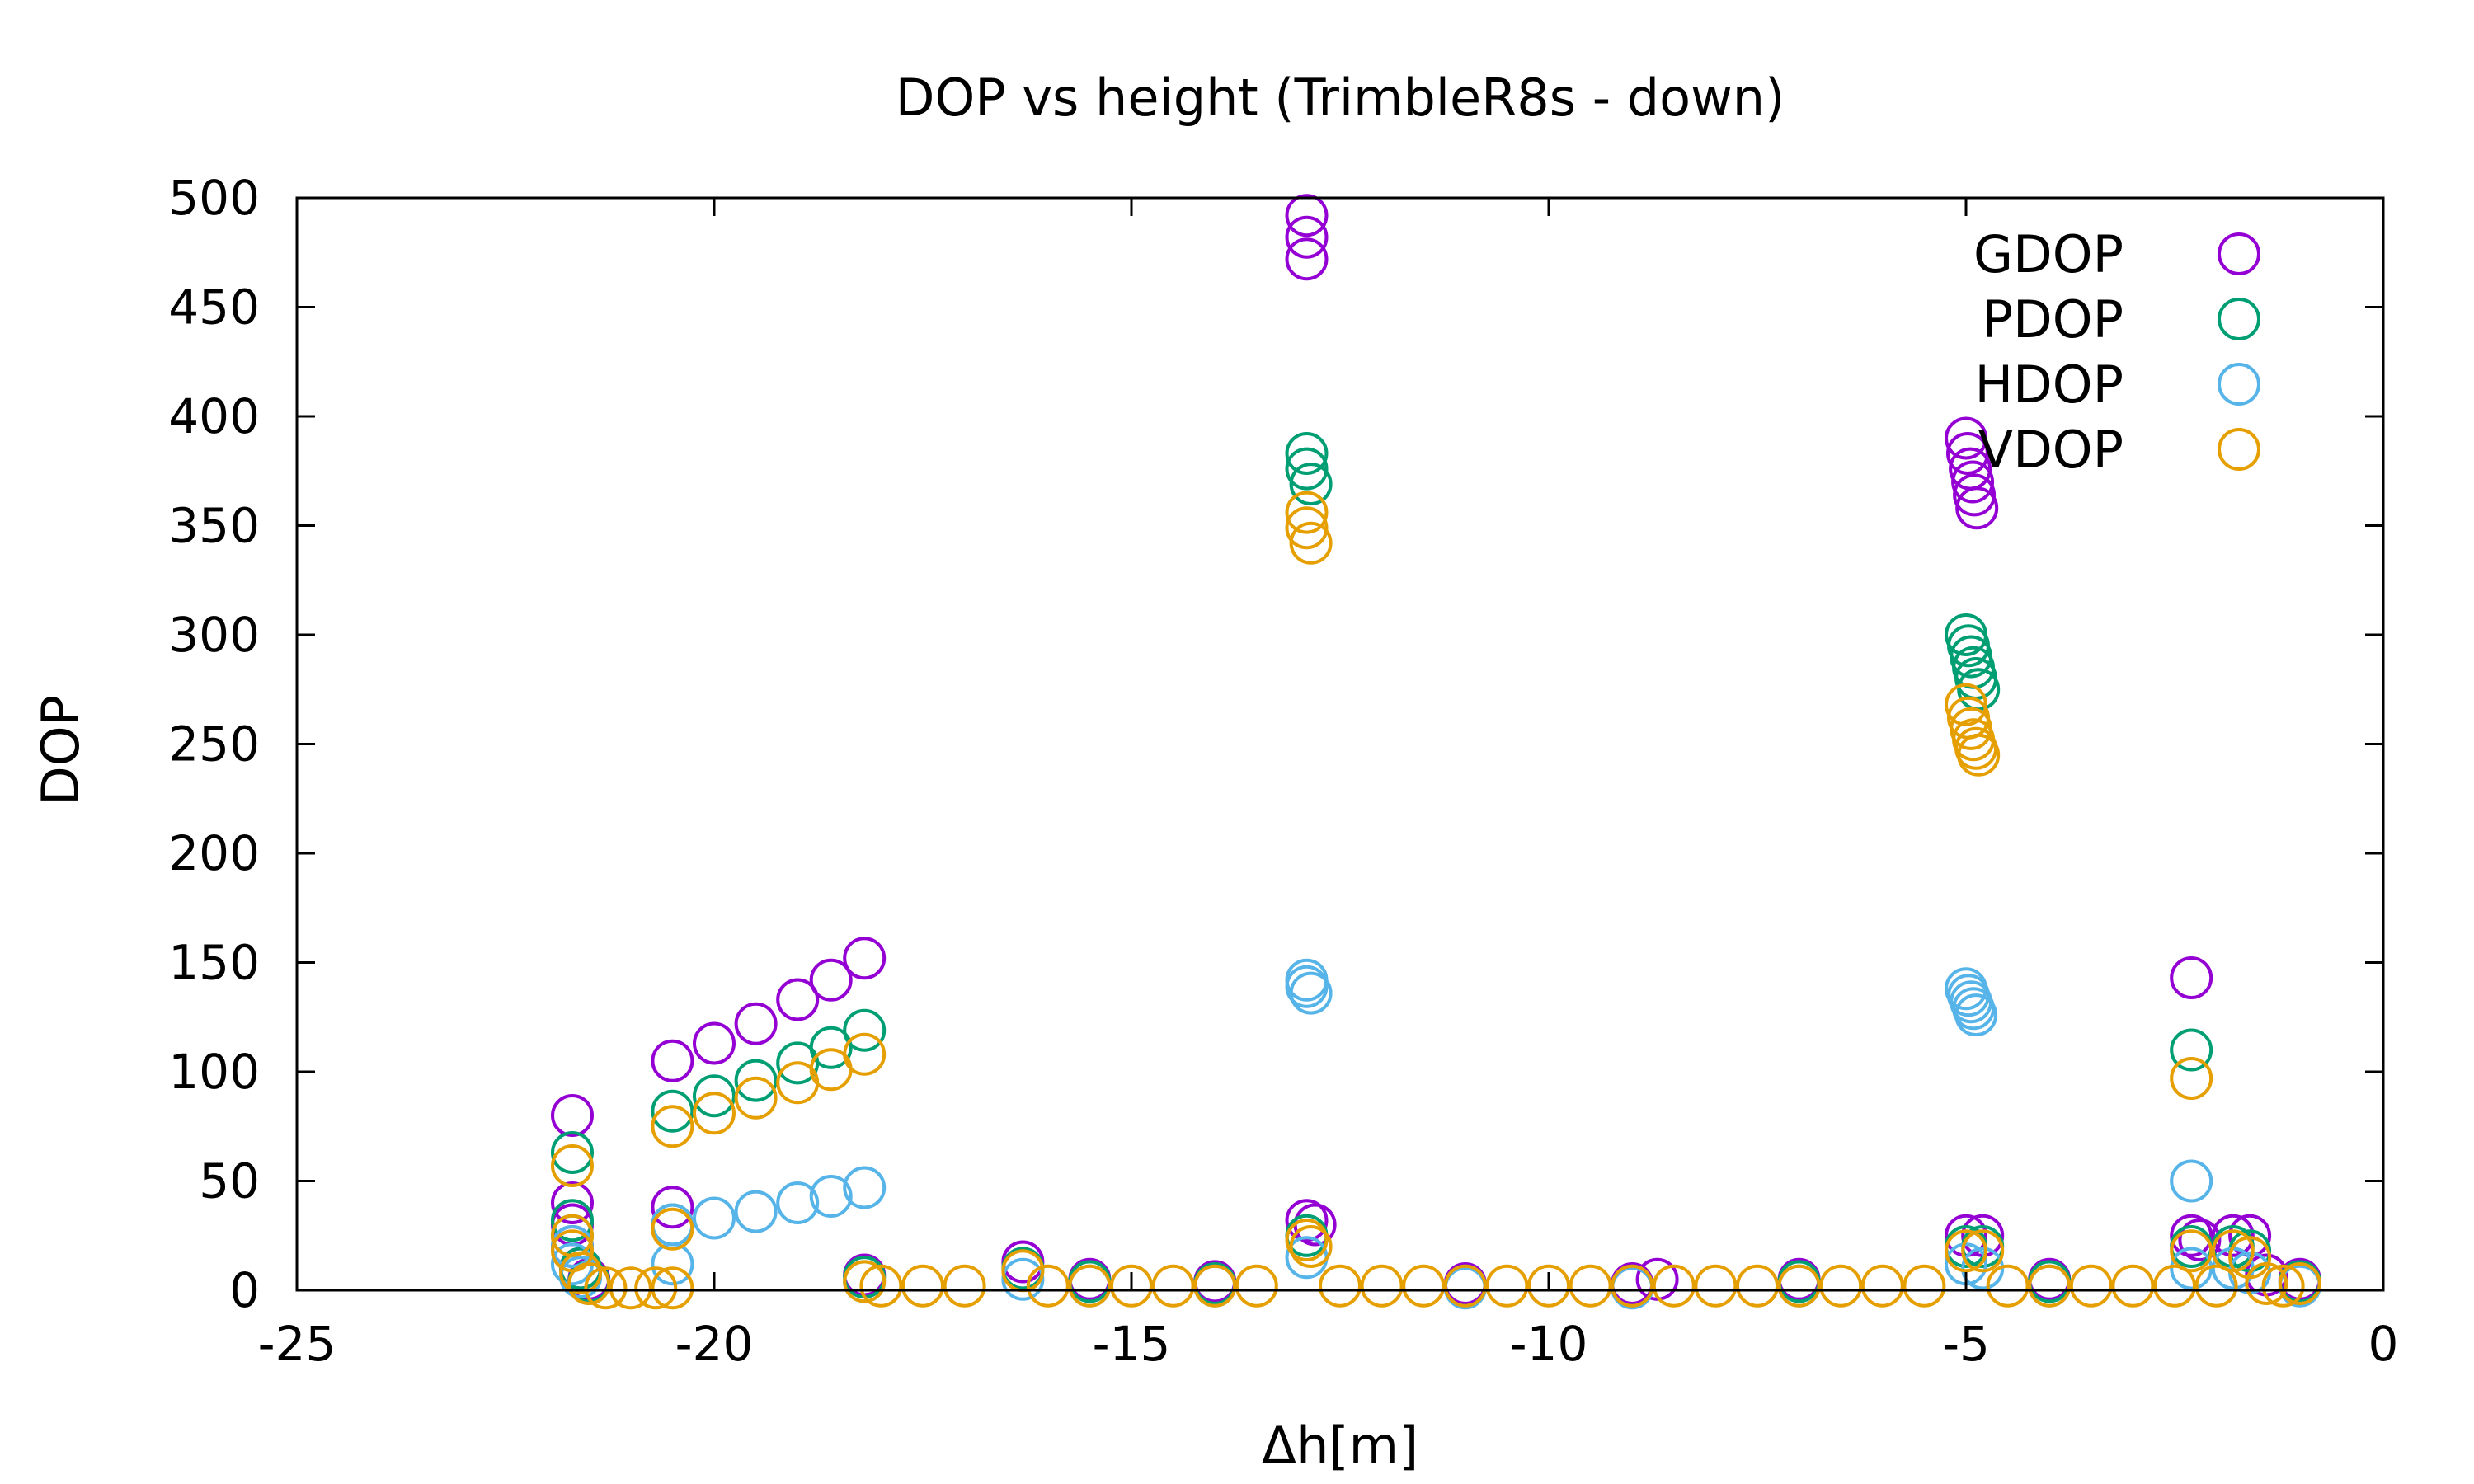  What do you see at coordinates (1132, 1344) in the screenshot?
I see `x-tick-label: -15` at bounding box center [1132, 1344].